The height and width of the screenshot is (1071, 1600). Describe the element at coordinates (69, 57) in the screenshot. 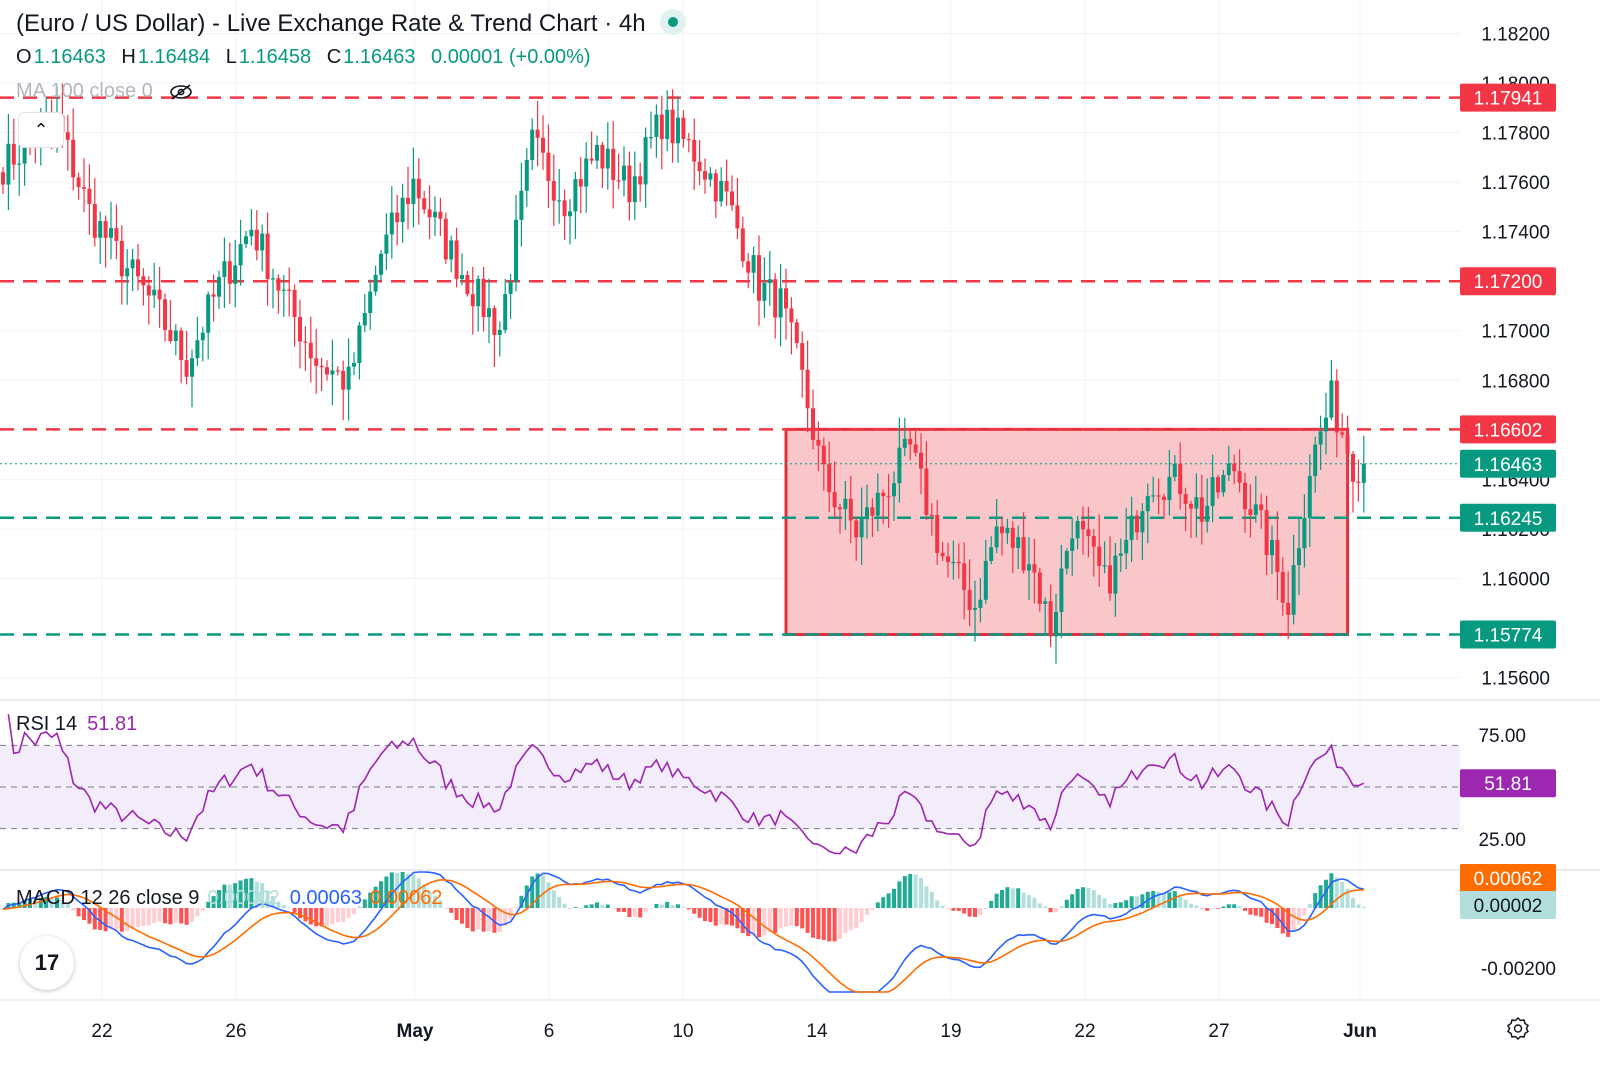

I see `open-value: 1.16463` at that location.